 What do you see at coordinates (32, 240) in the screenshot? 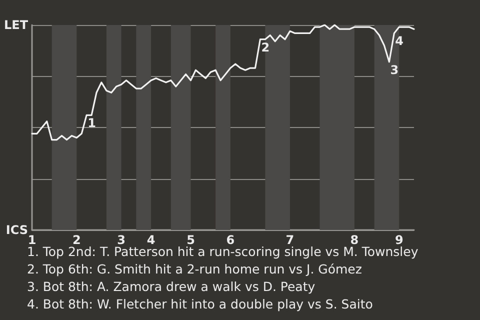
I see `x-tick-label: 1` at bounding box center [32, 240].